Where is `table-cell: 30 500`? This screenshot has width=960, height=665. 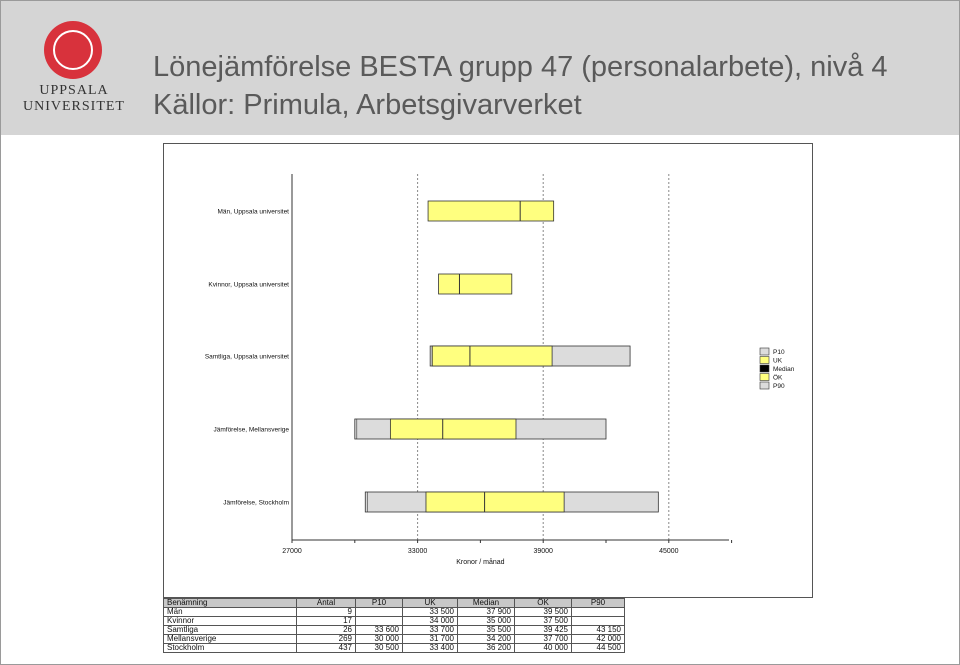 table-cell: 30 500 is located at coordinates (379, 648).